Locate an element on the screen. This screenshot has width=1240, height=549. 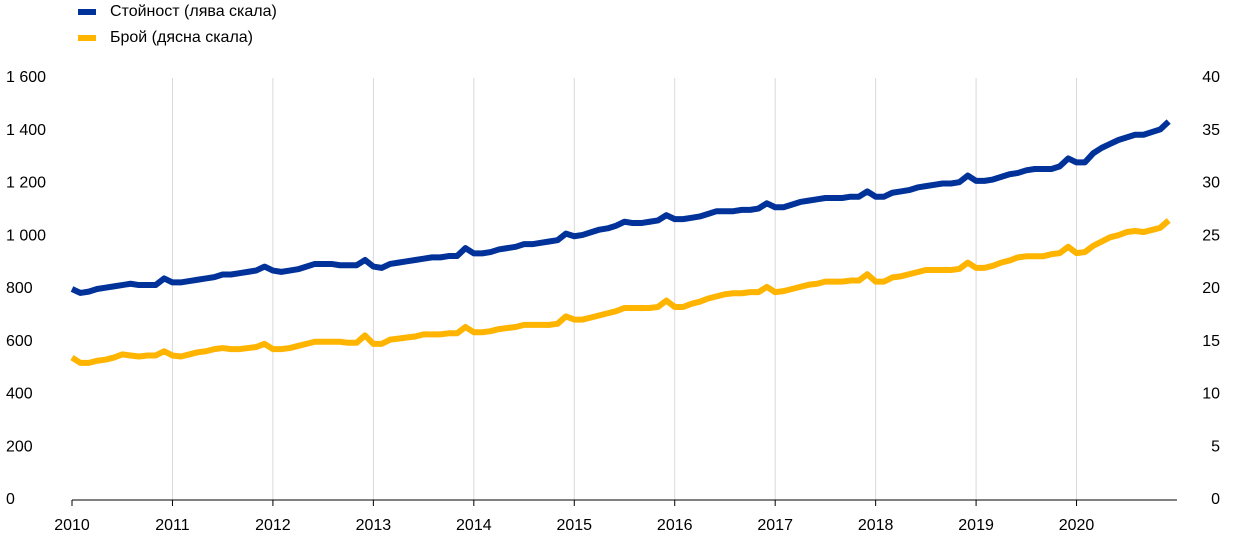
x-tick-label: 2015 is located at coordinates (574, 525).